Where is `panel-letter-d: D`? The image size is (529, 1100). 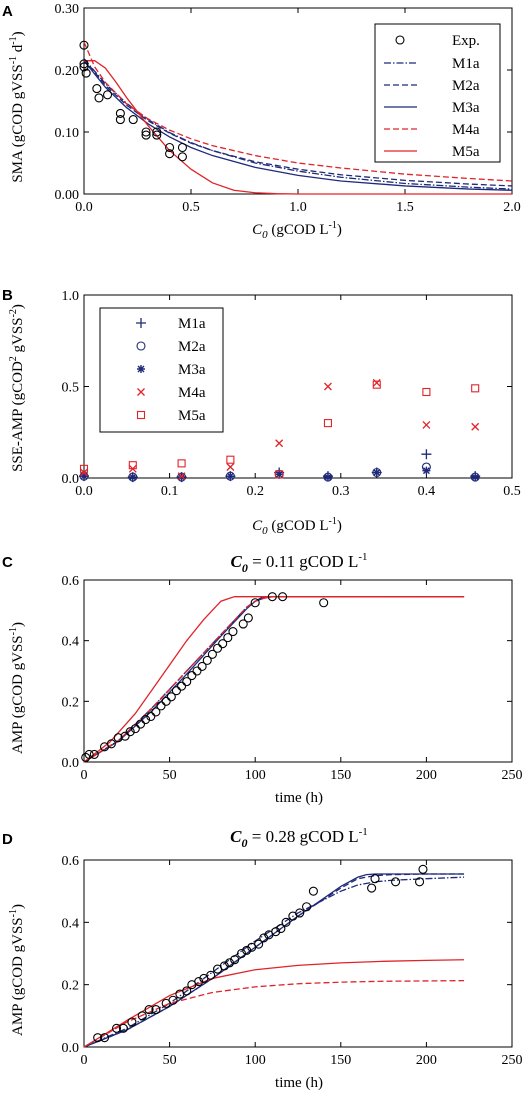
panel-letter-d: D is located at coordinates (7, 839).